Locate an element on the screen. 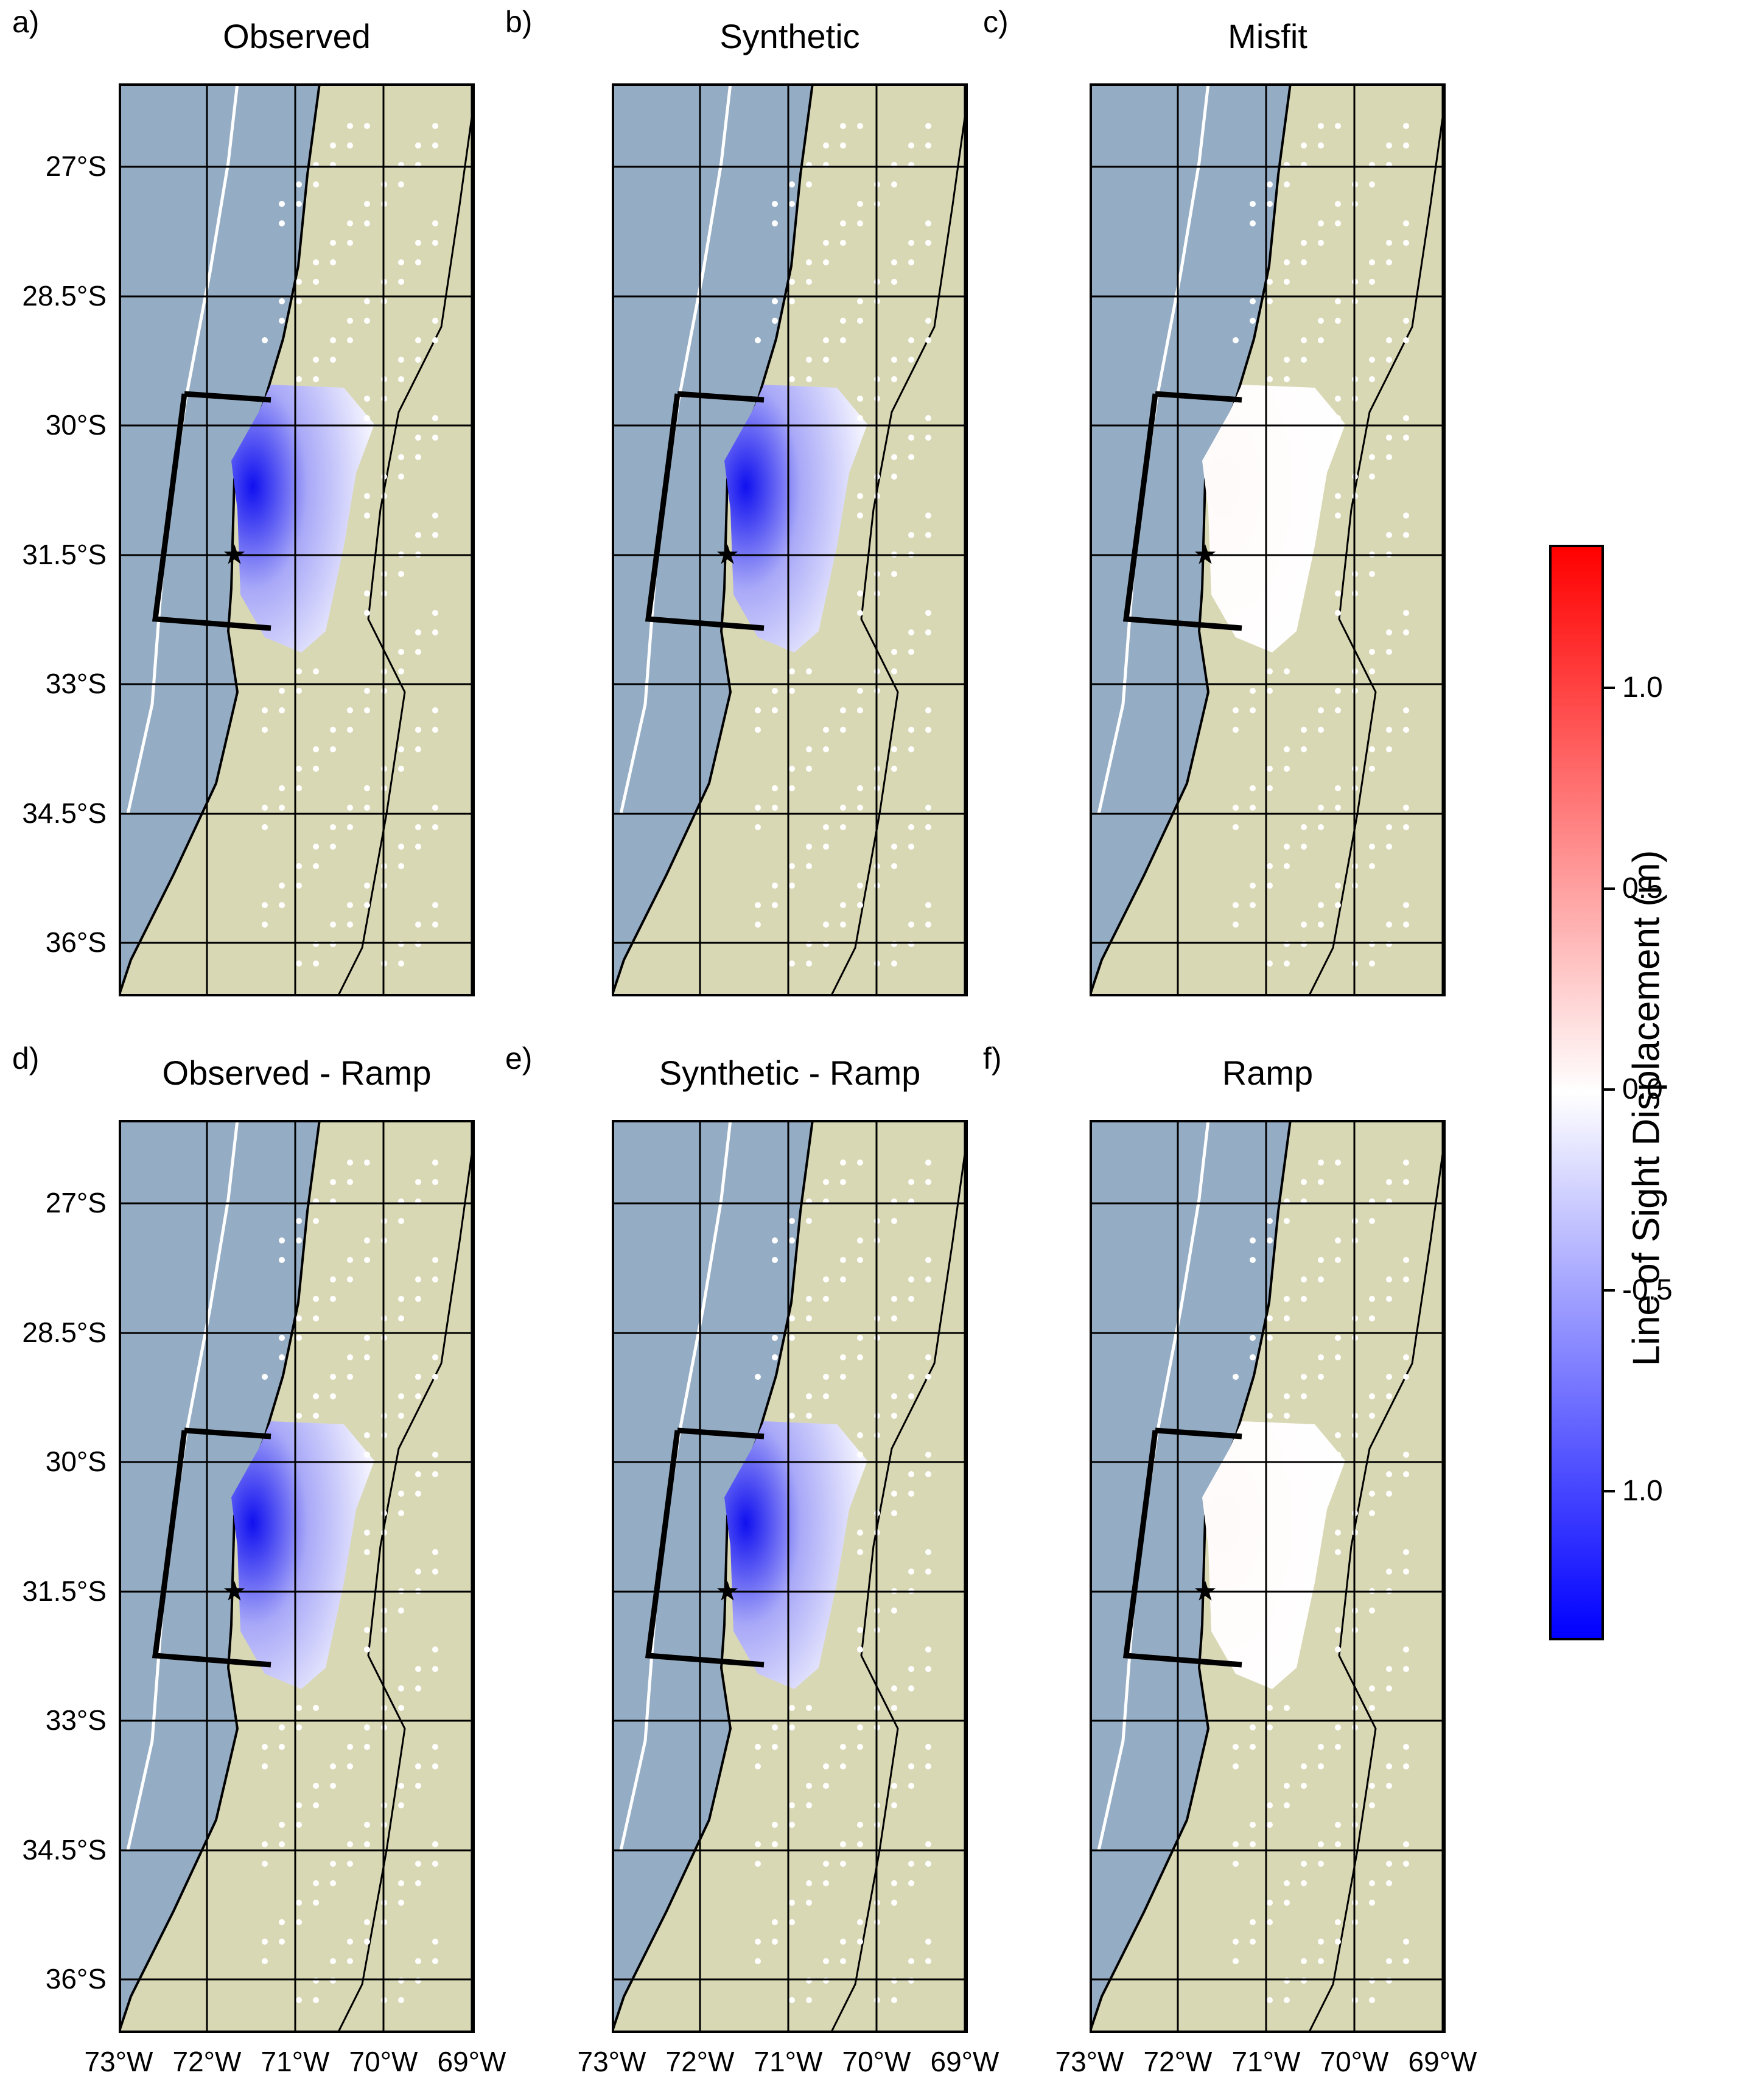 This screenshot has width=1764, height=2078. lon-label: 69°W is located at coordinates (1442, 2061).